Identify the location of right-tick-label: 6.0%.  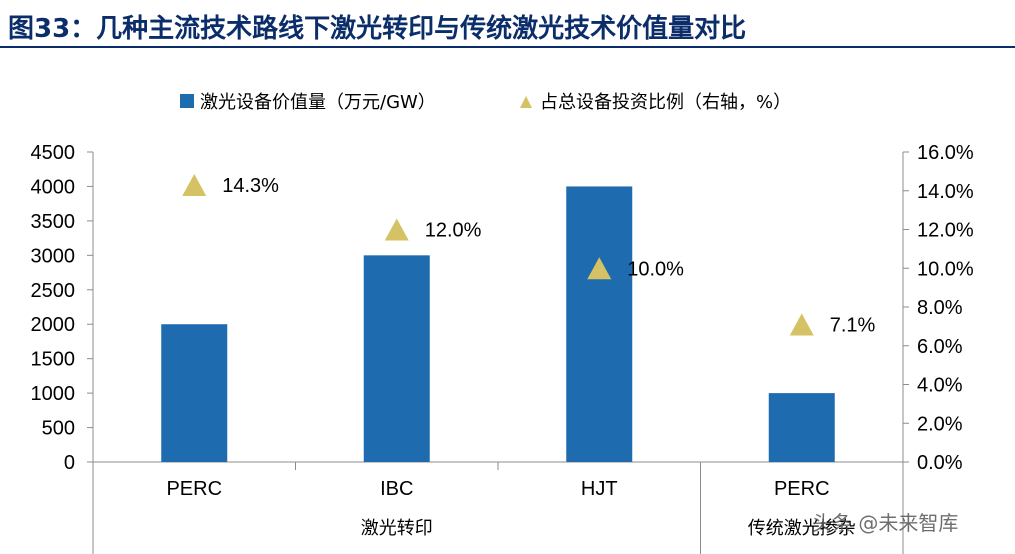
(940, 347).